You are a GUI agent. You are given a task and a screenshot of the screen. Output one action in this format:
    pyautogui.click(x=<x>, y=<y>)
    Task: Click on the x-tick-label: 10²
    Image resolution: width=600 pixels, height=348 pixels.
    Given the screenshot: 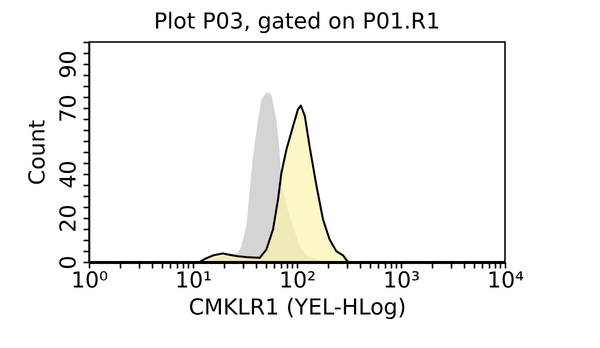 What is the action you would take?
    pyautogui.click(x=297, y=281)
    